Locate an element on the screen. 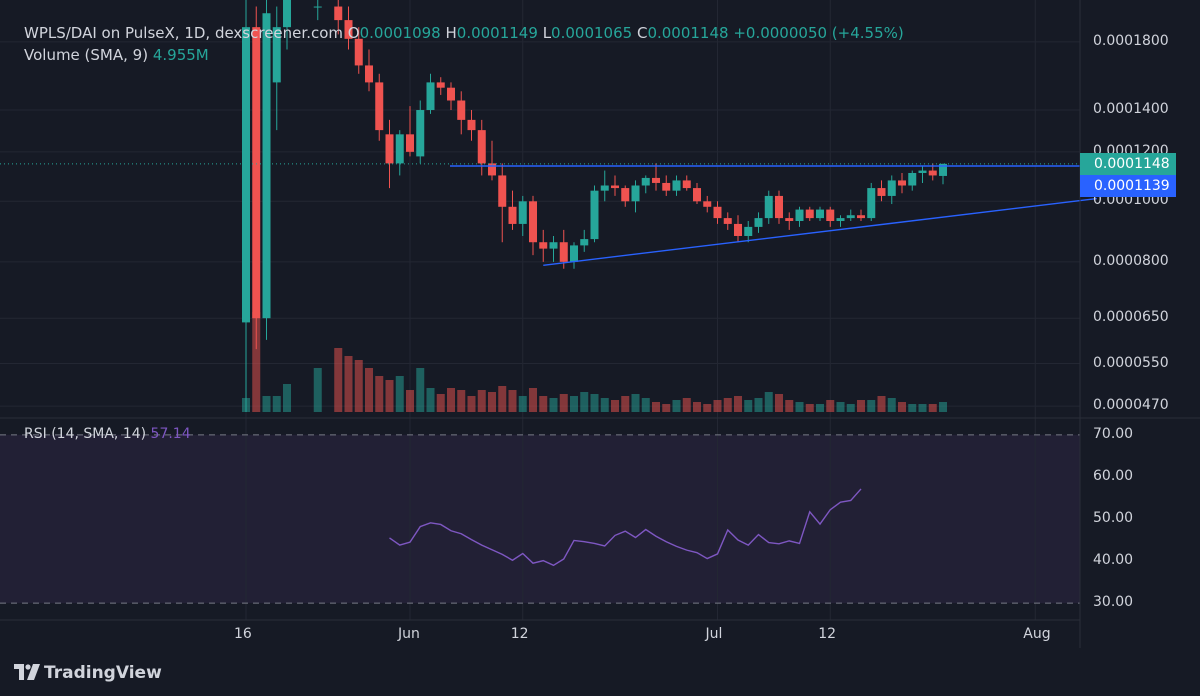 The width and height of the screenshot is (1200, 696). rsi-tick-label: 70.00 is located at coordinates (1113, 433).